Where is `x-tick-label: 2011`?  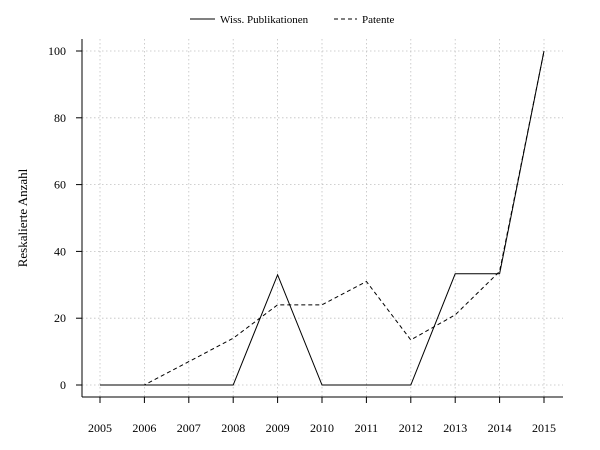
x-tick-label: 2011 is located at coordinates (367, 428).